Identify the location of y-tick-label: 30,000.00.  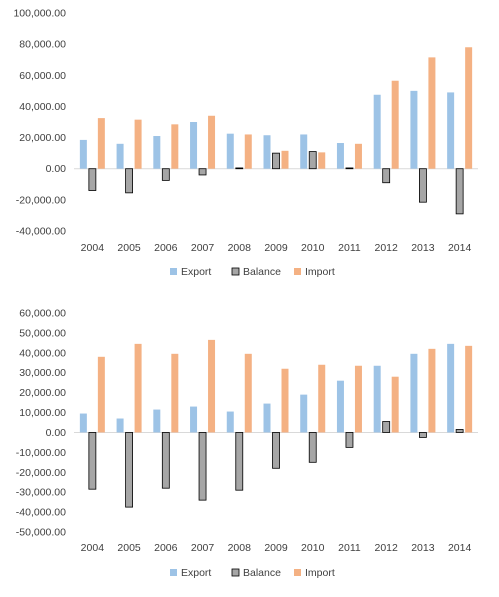
(42, 373).